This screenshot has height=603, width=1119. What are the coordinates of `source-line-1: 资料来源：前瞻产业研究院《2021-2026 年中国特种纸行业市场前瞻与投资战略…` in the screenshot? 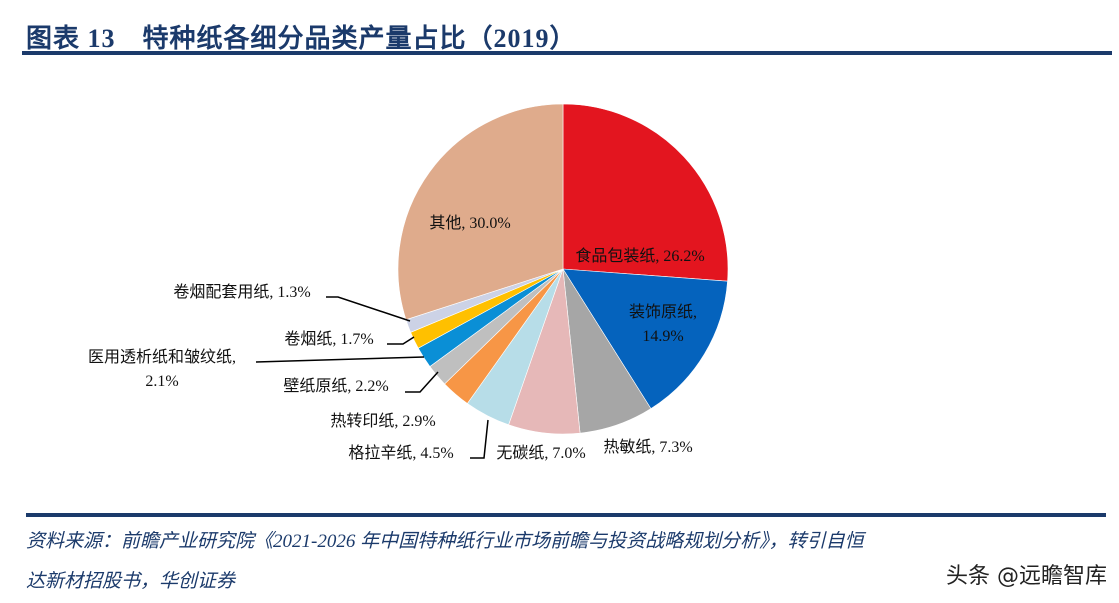 It's located at (445, 541).